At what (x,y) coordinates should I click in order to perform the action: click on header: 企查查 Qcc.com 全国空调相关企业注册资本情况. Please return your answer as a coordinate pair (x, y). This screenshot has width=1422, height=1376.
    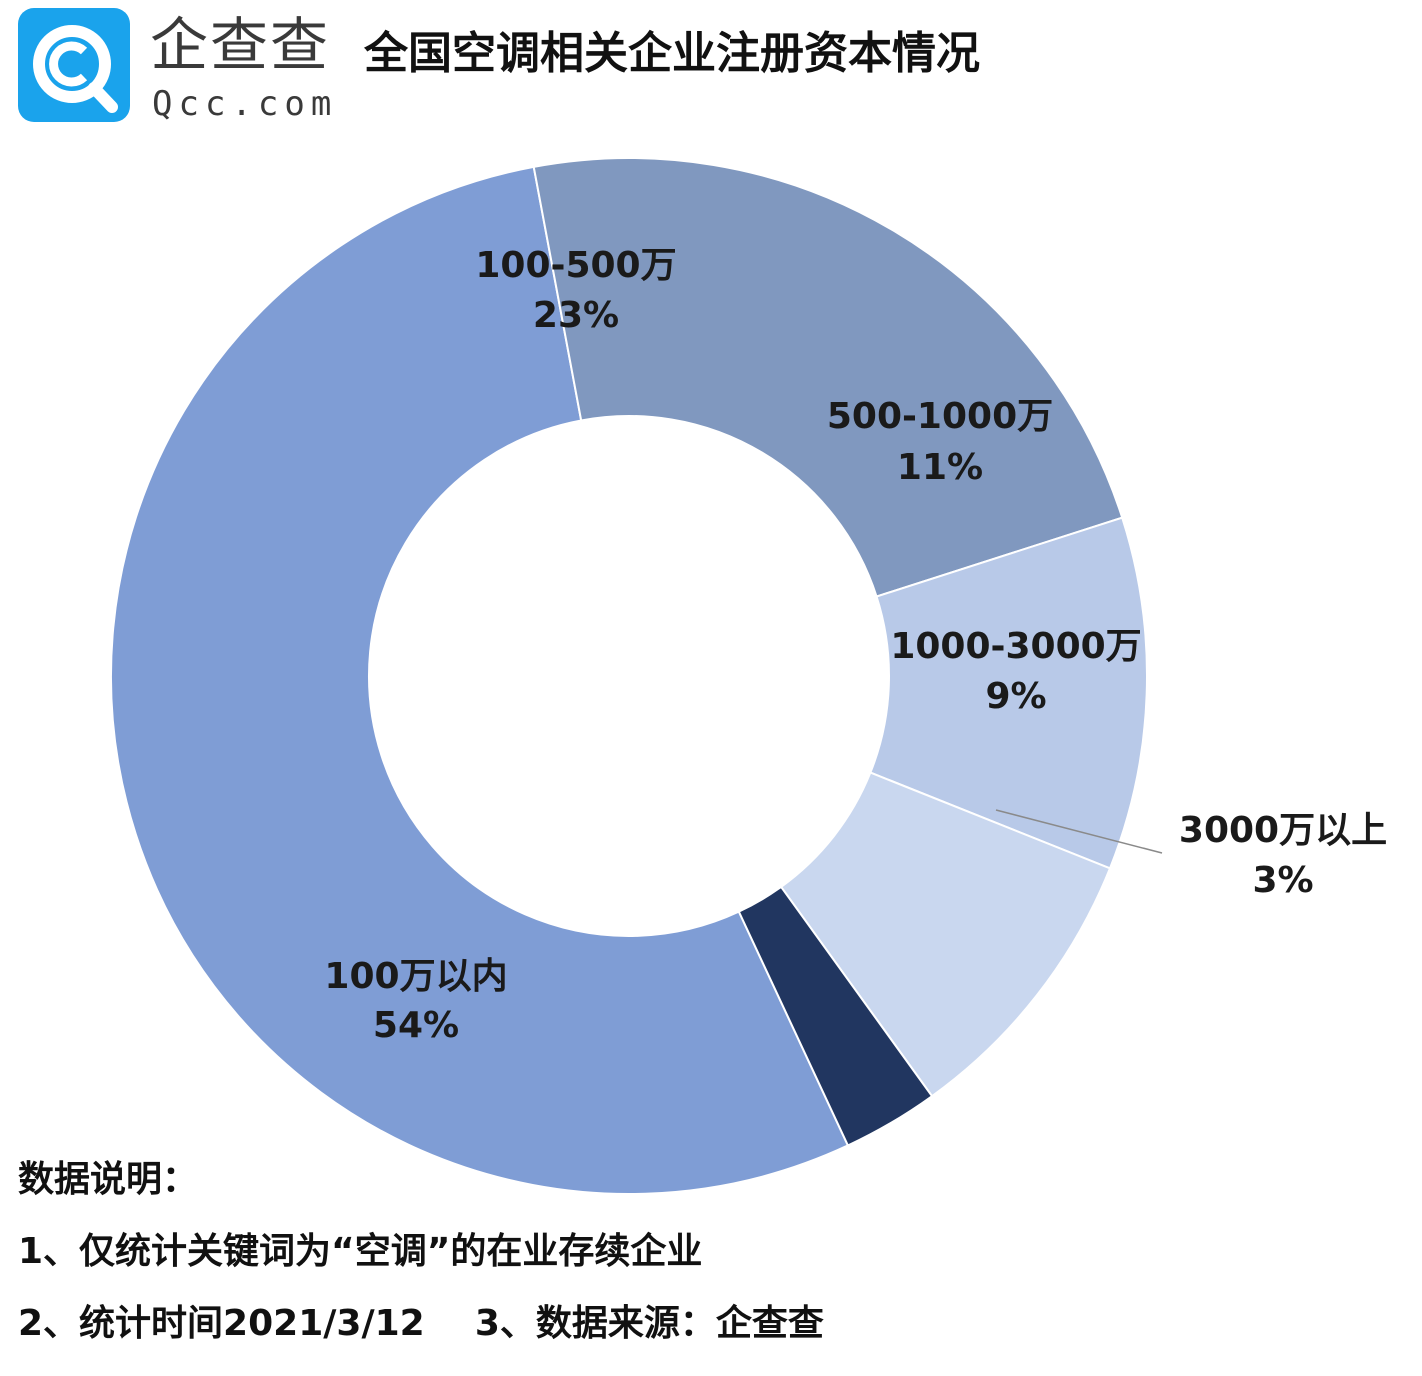
    Looking at the image, I should click on (668, 67).